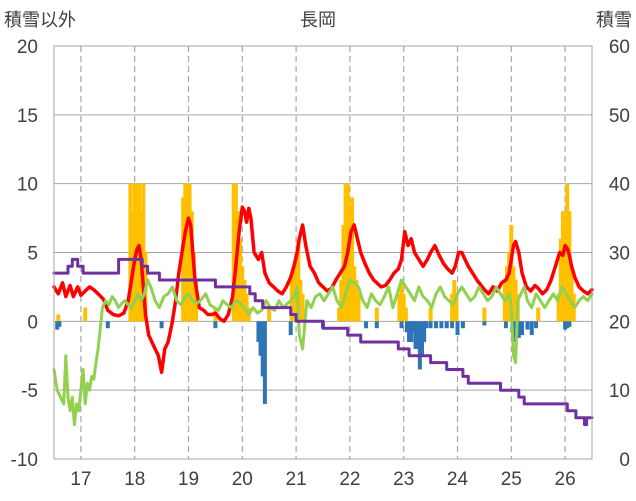 The width and height of the screenshot is (636, 501). Describe the element at coordinates (619, 391) in the screenshot. I see `y-right-tick-label: 10` at that location.